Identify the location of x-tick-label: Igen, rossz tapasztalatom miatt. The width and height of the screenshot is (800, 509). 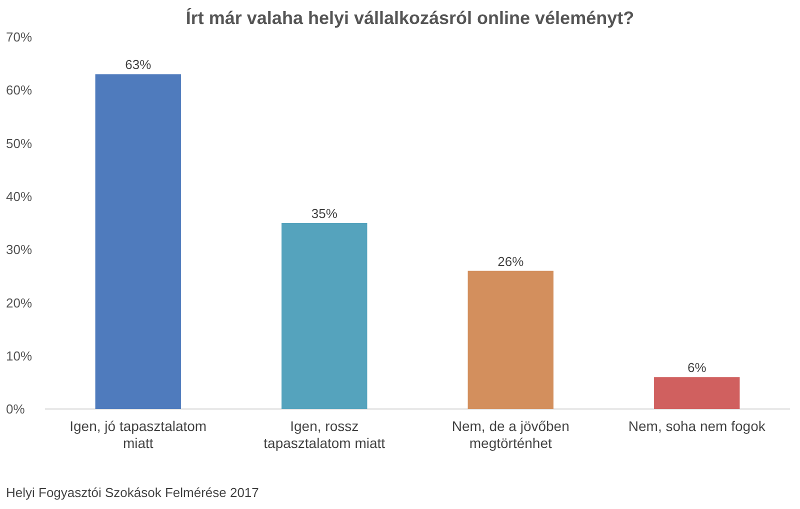
(325, 434).